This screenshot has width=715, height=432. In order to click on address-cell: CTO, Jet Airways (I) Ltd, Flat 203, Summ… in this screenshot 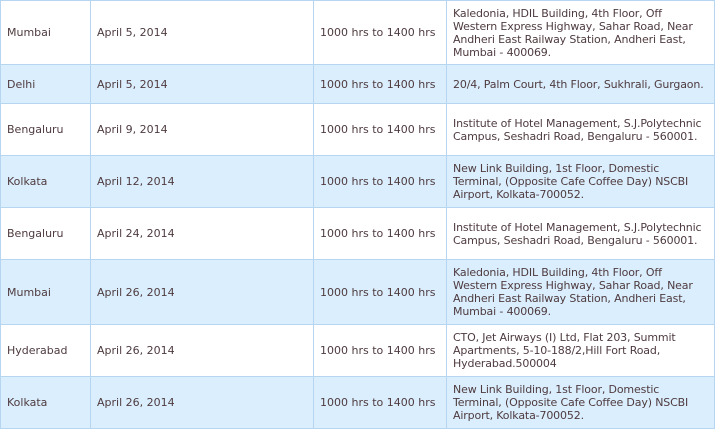, I will do `click(580, 350)`.